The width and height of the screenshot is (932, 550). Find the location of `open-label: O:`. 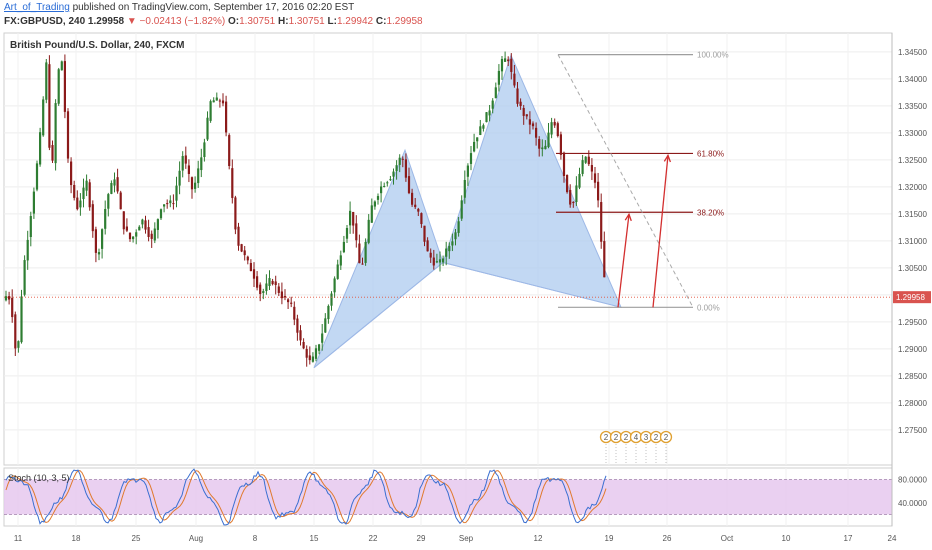

open-label: O: is located at coordinates (233, 21).